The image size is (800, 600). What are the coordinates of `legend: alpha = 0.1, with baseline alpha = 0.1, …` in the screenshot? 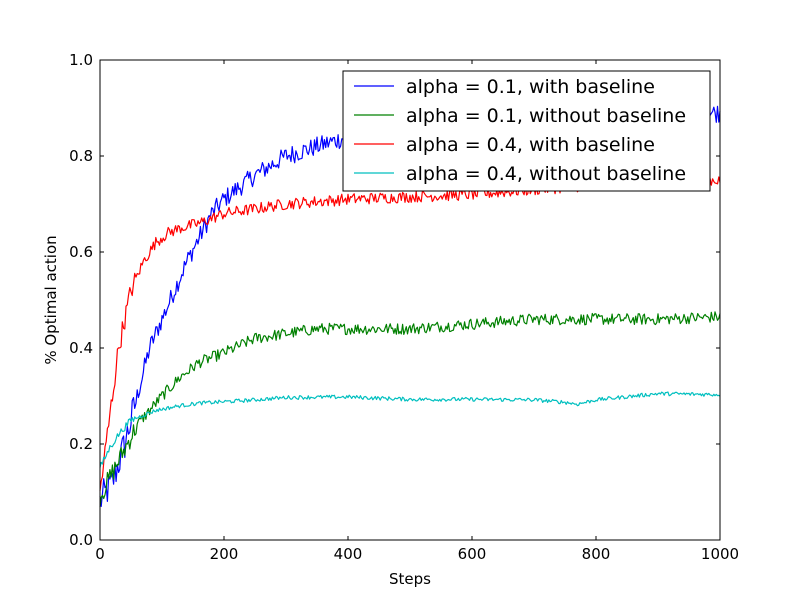 It's located at (526, 131).